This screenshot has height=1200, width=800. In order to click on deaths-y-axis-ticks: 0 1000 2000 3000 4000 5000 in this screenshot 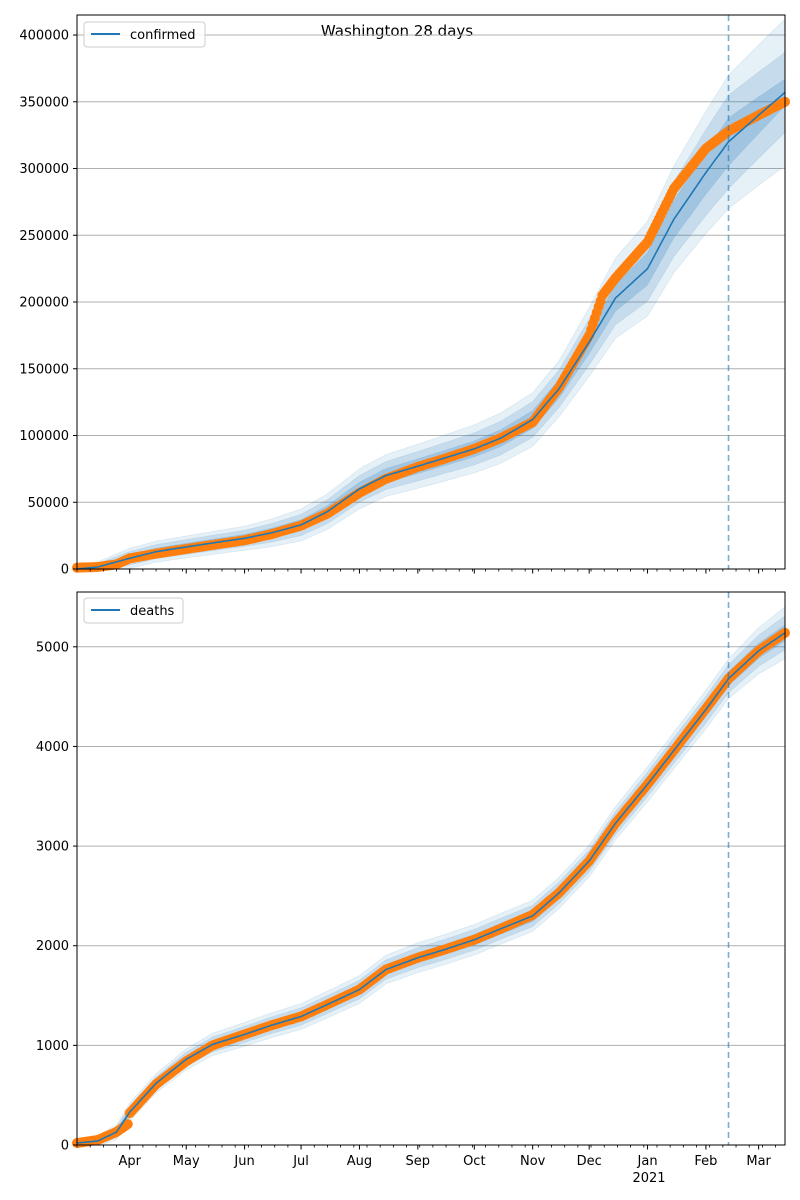, I will do `click(56, 897)`.